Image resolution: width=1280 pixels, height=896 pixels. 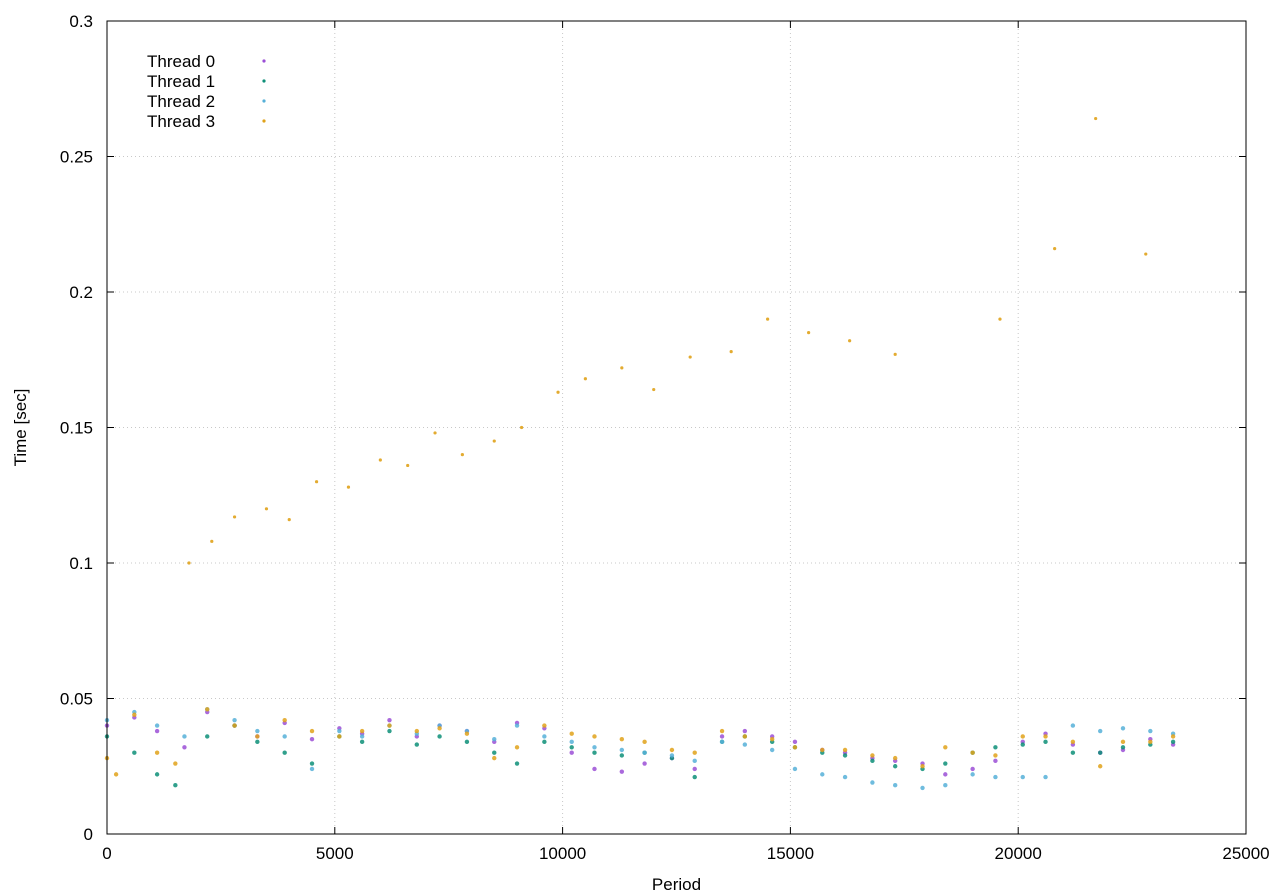 I want to click on legend-label: Thread 3, so click(x=181, y=121).